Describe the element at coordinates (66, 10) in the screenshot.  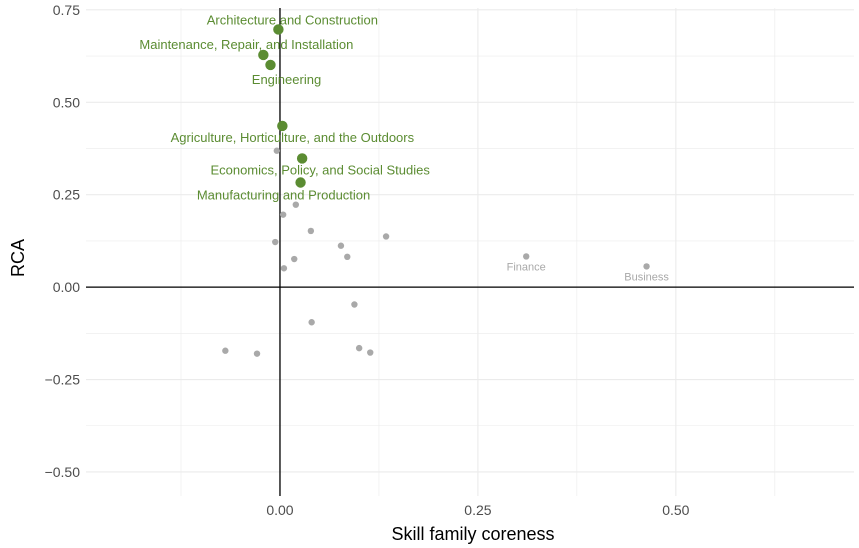
I see `y-tick-label: 0.75` at that location.